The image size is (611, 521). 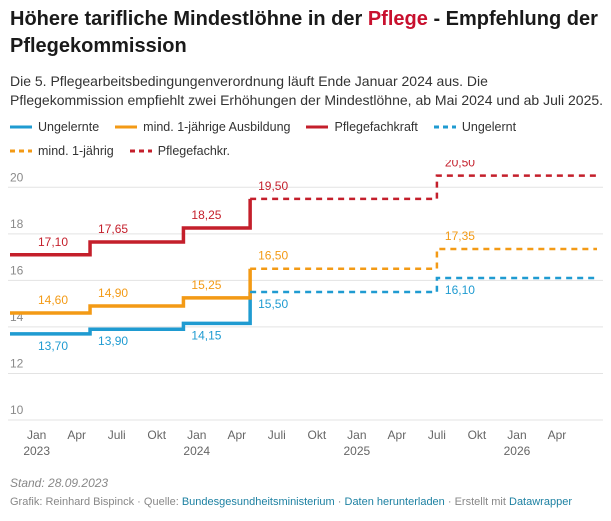 What do you see at coordinates (480, 502) in the screenshot?
I see `made-with: Erstellt mit` at bounding box center [480, 502].